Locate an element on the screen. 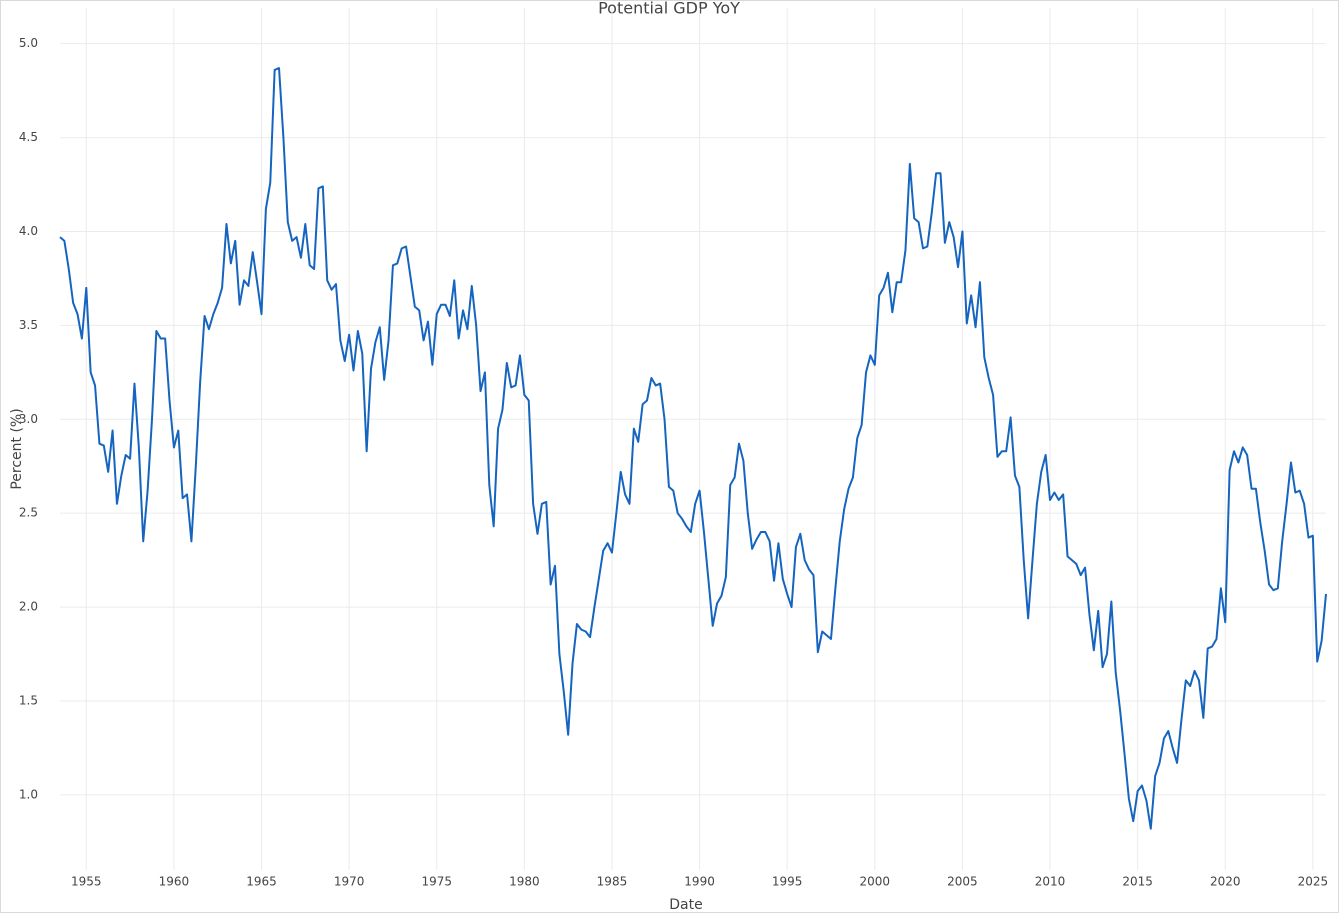 The height and width of the screenshot is (917, 1339). y-tick-label: 5.0 is located at coordinates (28, 43).